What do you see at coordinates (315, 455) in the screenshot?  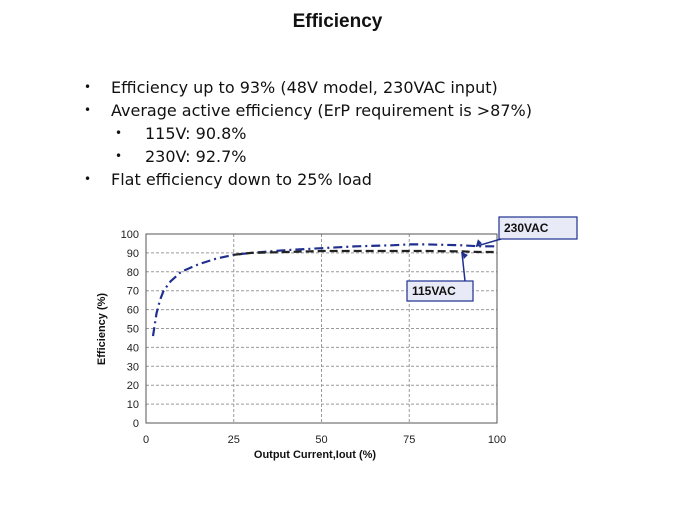 I see `x-axis-label: Output Current,Iout (%)` at bounding box center [315, 455].